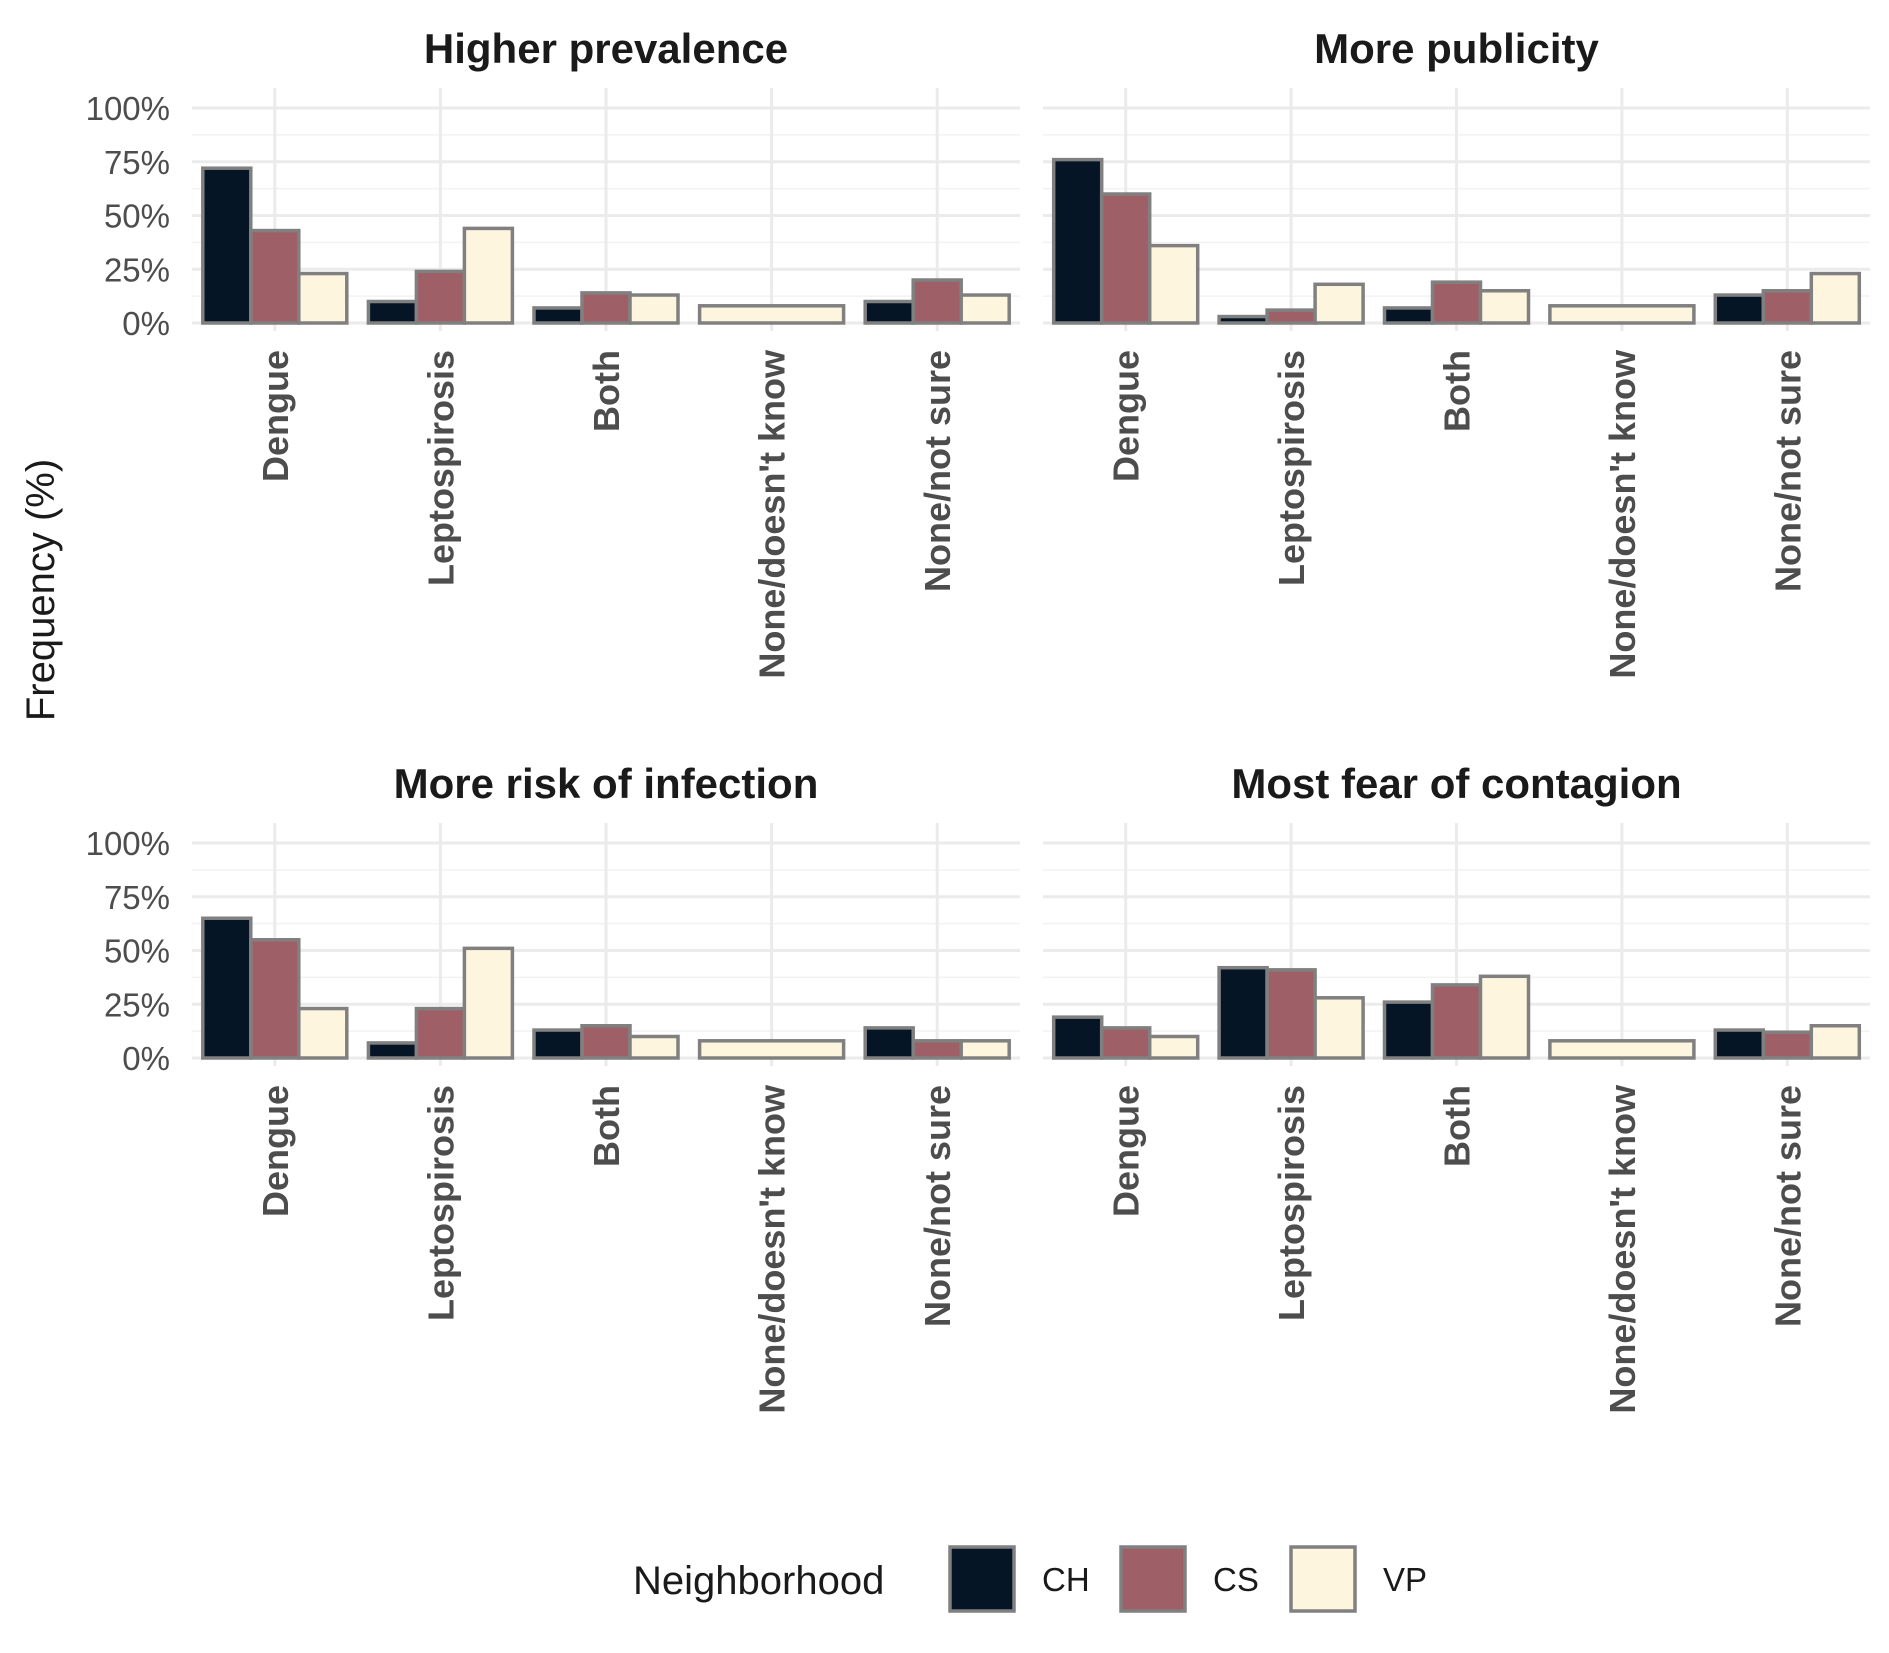  Describe the element at coordinates (1358, 1579) in the screenshot. I see `legend-entry: VP` at that location.